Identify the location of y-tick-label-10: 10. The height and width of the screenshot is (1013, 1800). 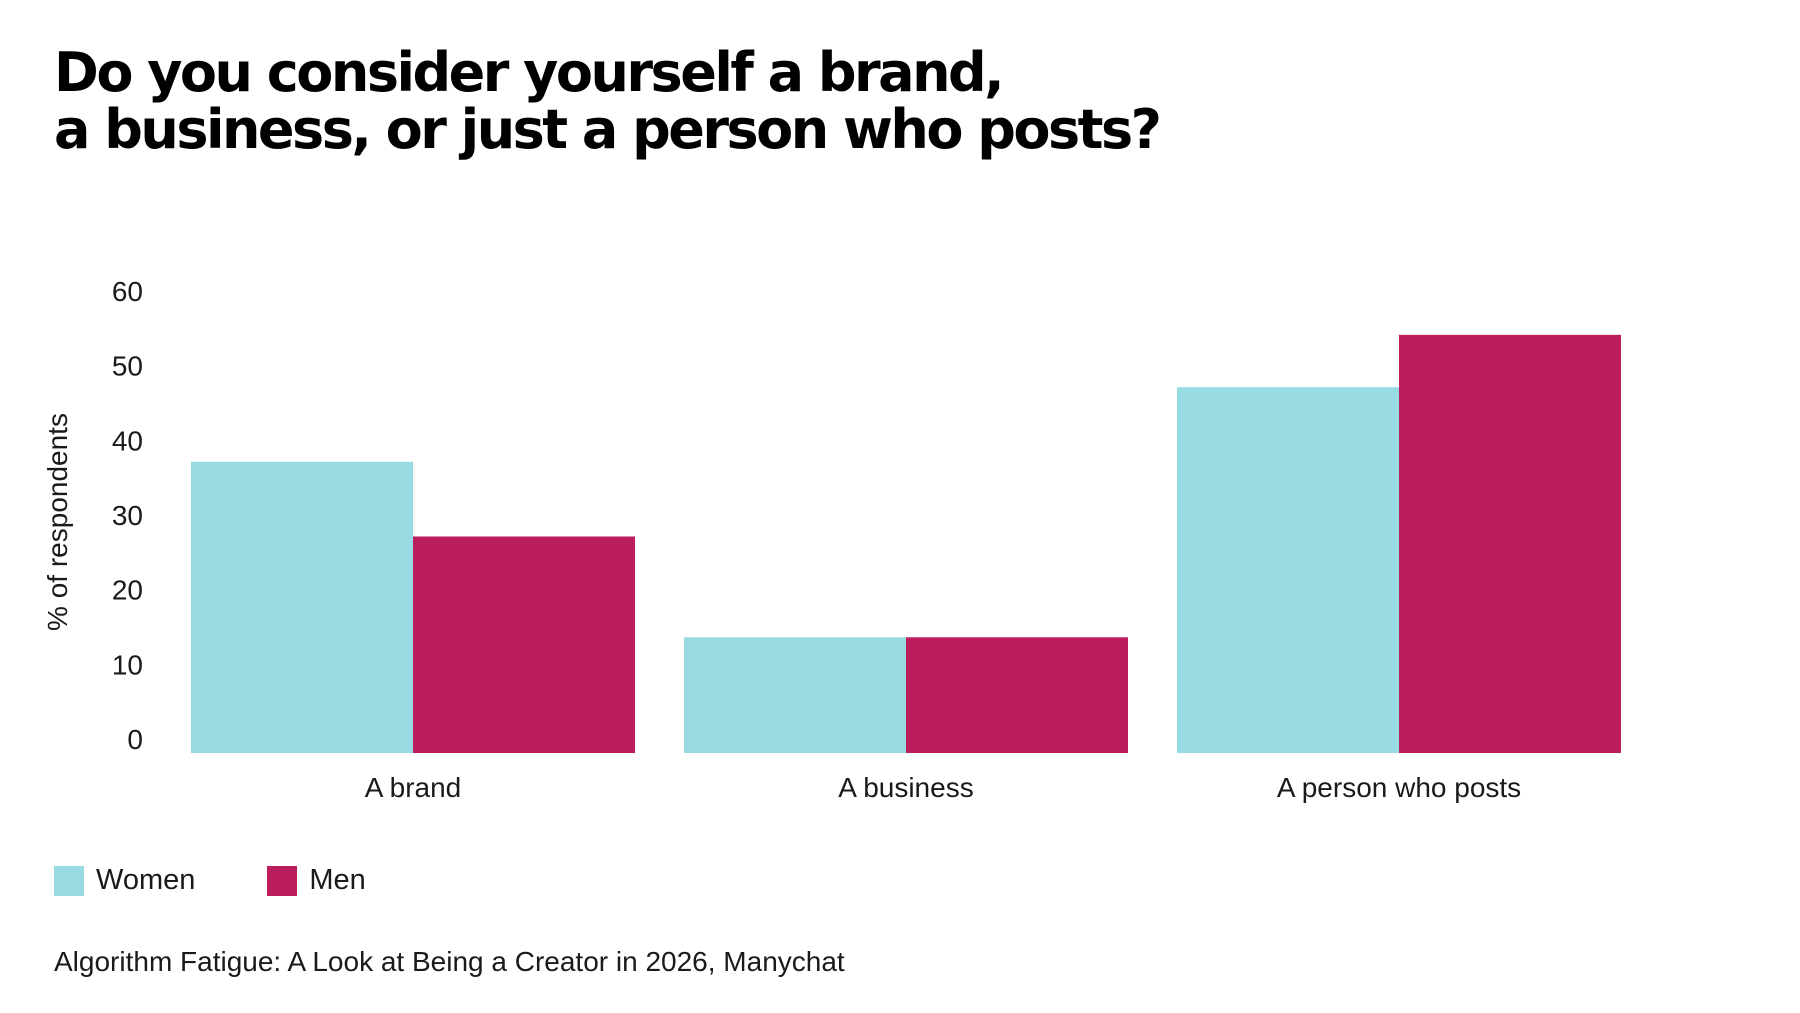
(127, 664).